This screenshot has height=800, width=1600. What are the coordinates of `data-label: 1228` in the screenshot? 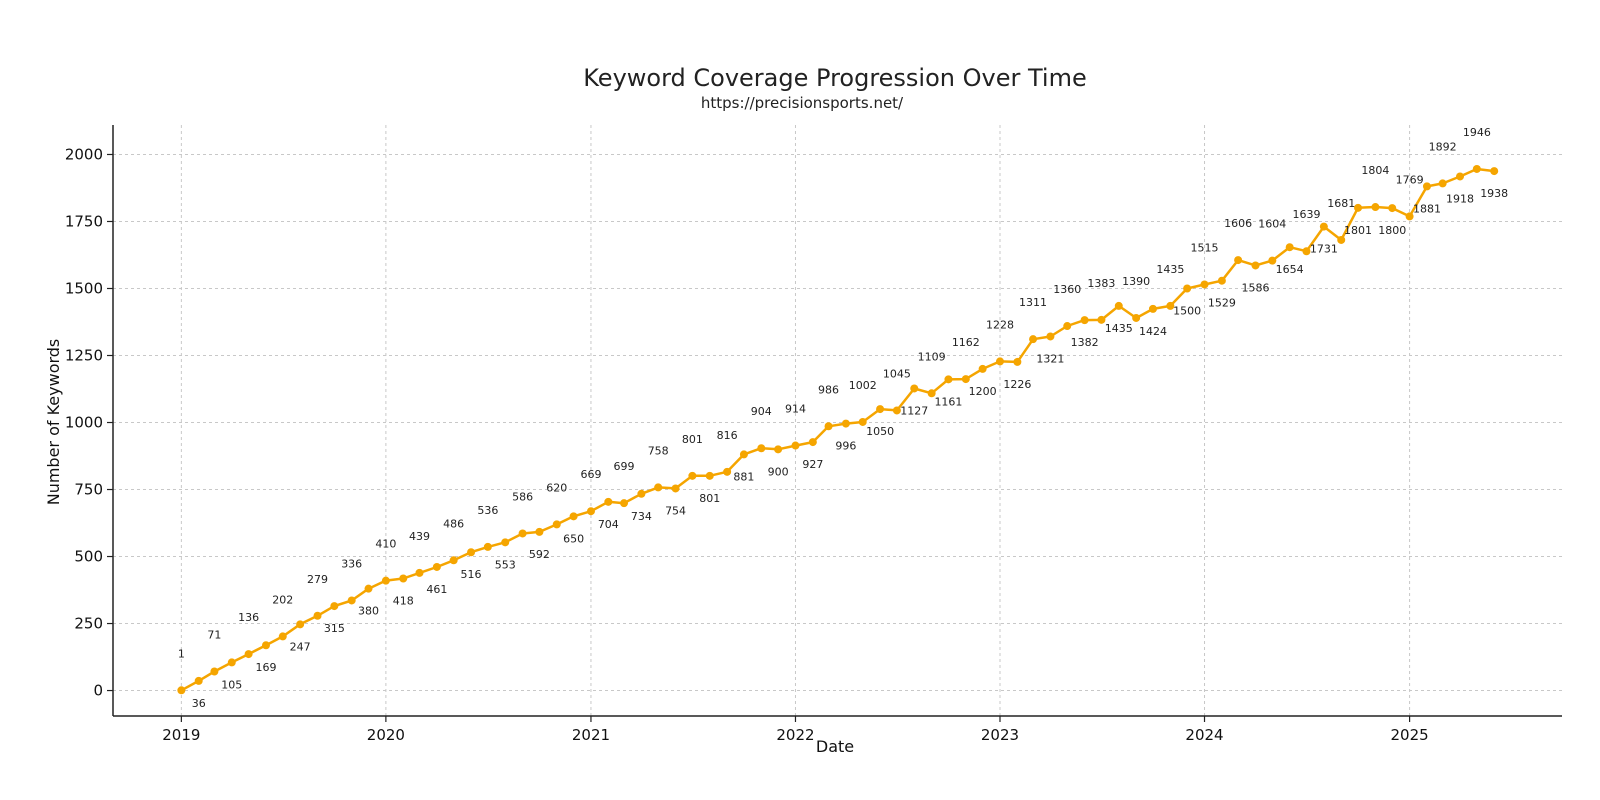 It's located at (1000, 324).